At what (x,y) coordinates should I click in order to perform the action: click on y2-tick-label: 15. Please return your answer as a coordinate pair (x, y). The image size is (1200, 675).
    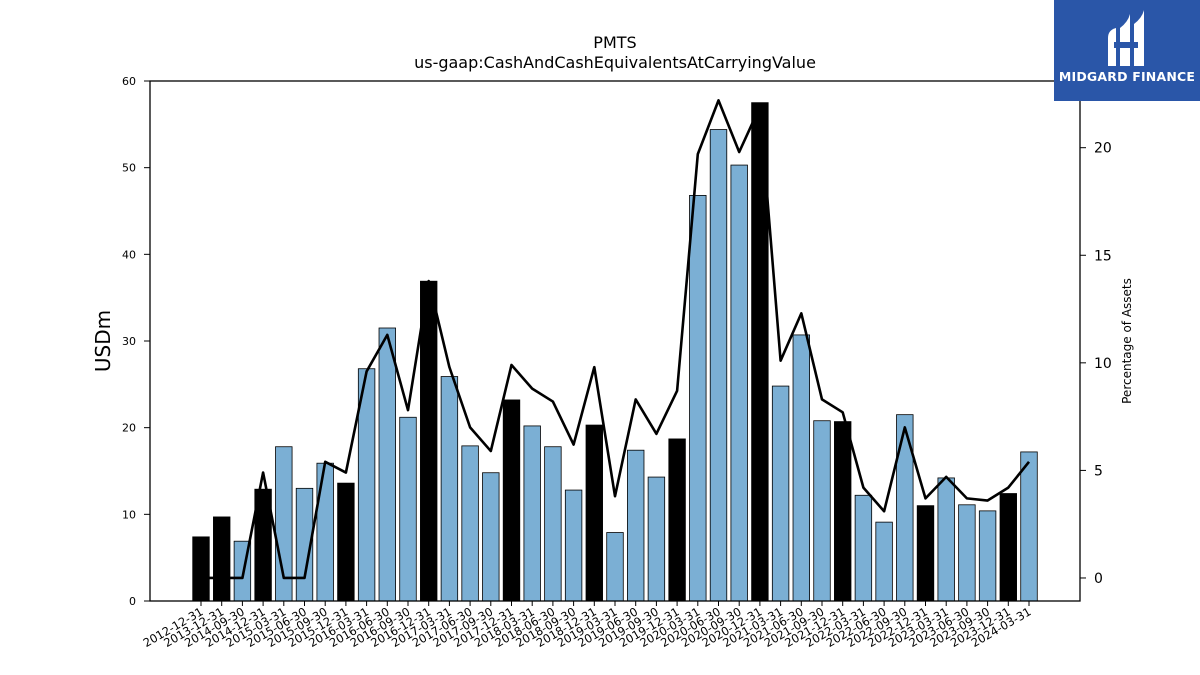
    Looking at the image, I should click on (1103, 256).